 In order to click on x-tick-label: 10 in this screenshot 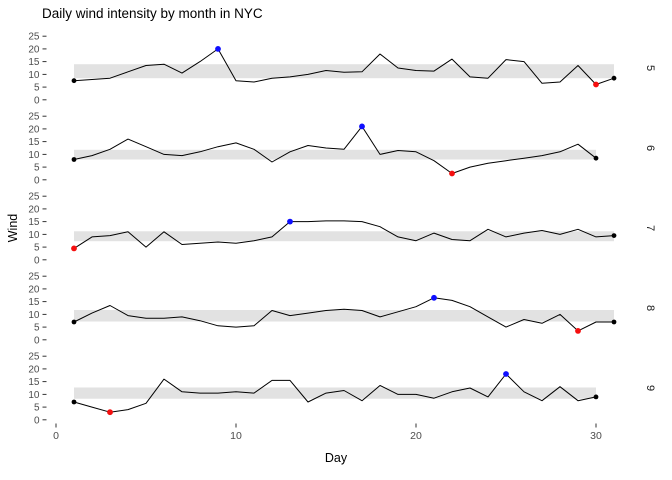, I will do `click(236, 436)`.